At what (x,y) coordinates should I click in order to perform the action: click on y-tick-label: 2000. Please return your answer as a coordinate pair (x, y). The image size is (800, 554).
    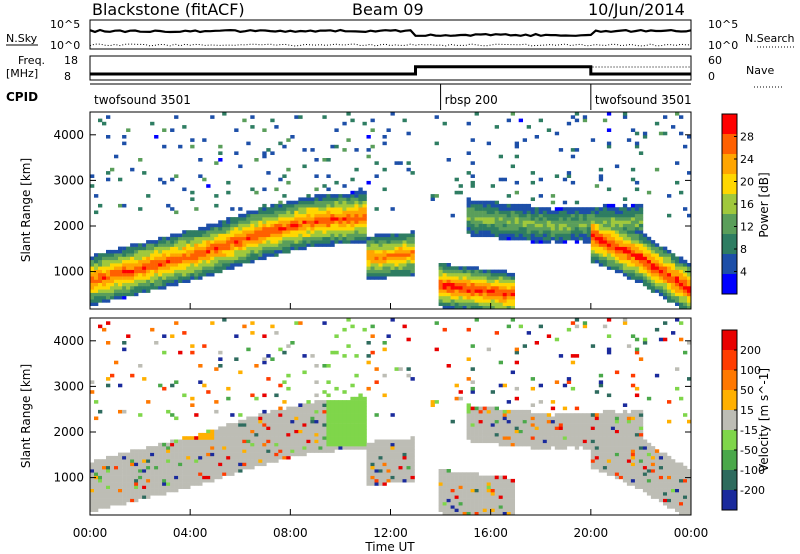
    Looking at the image, I should click on (68, 226).